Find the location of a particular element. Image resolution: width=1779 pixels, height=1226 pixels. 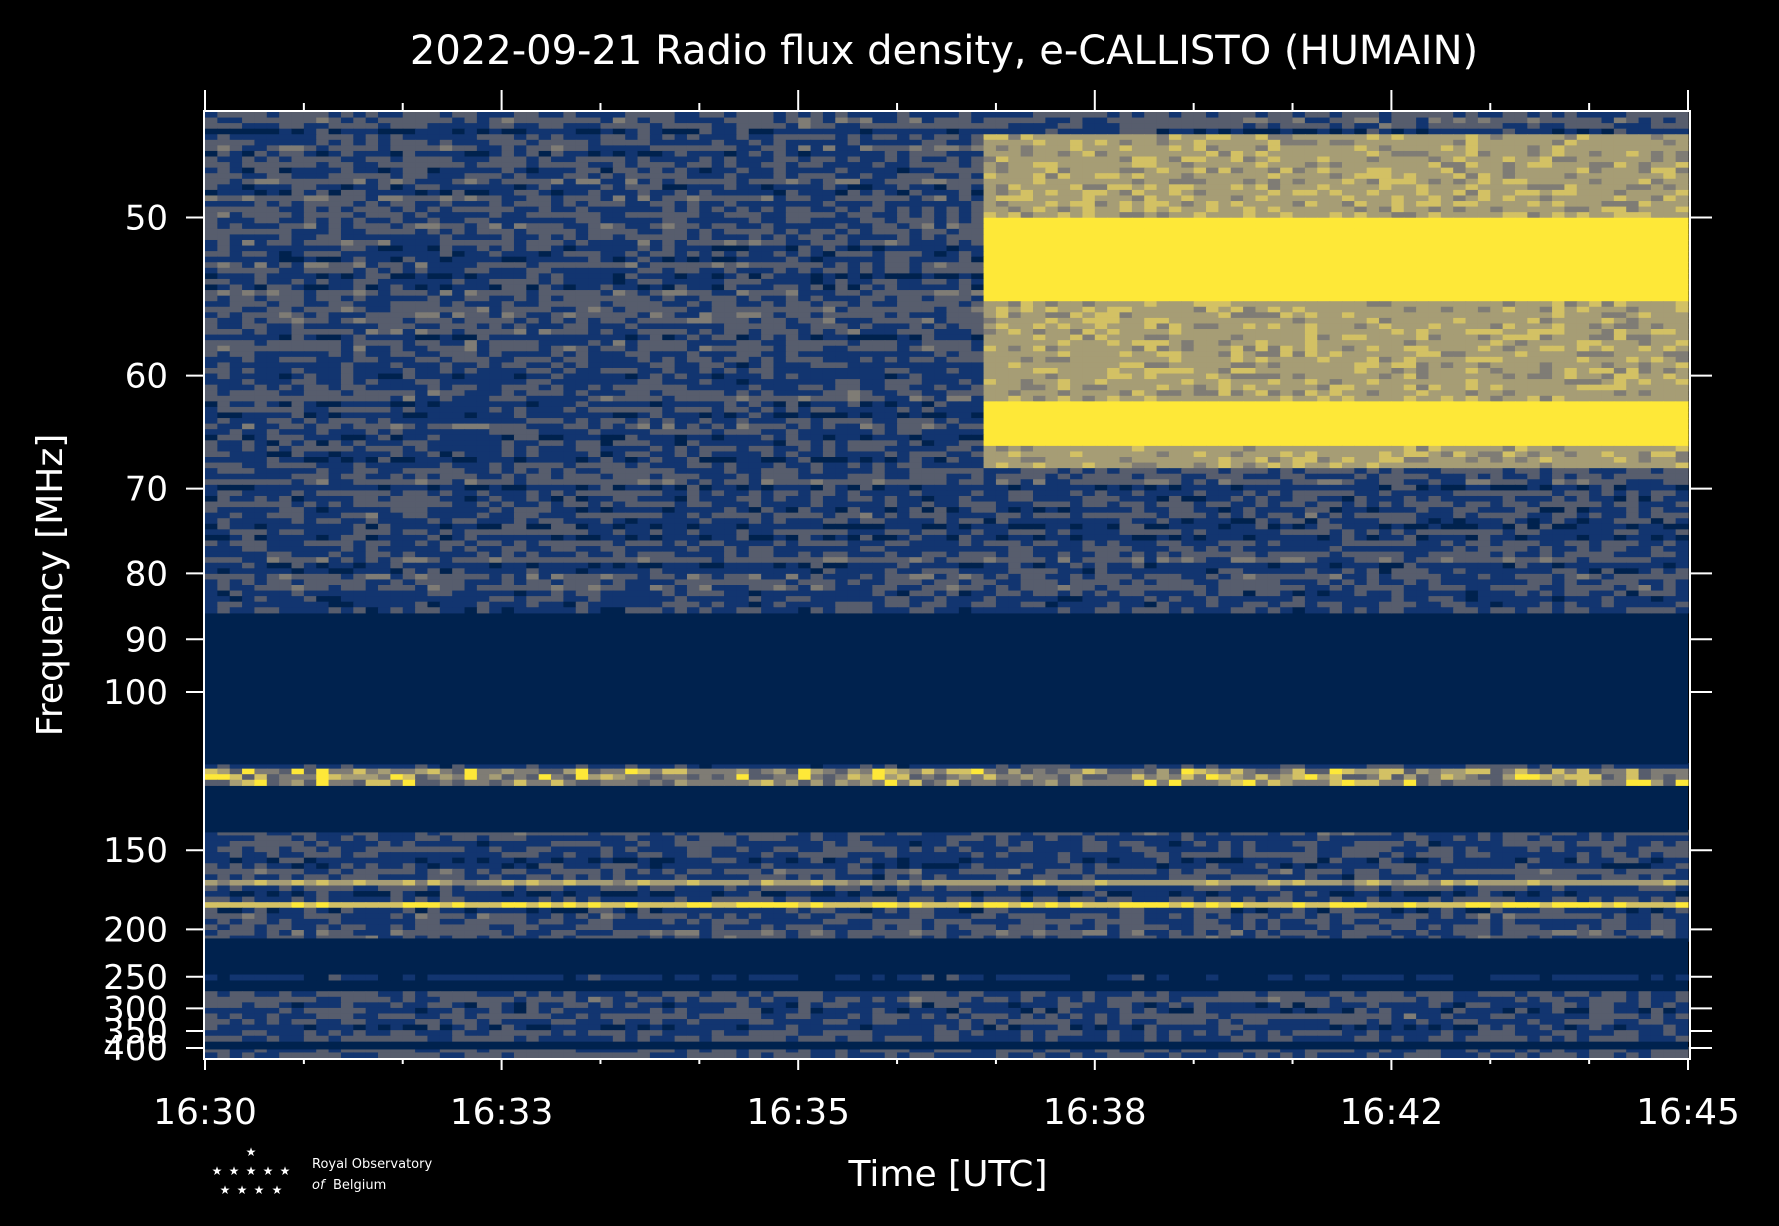

spectrum-row is located at coordinates (947, 209).